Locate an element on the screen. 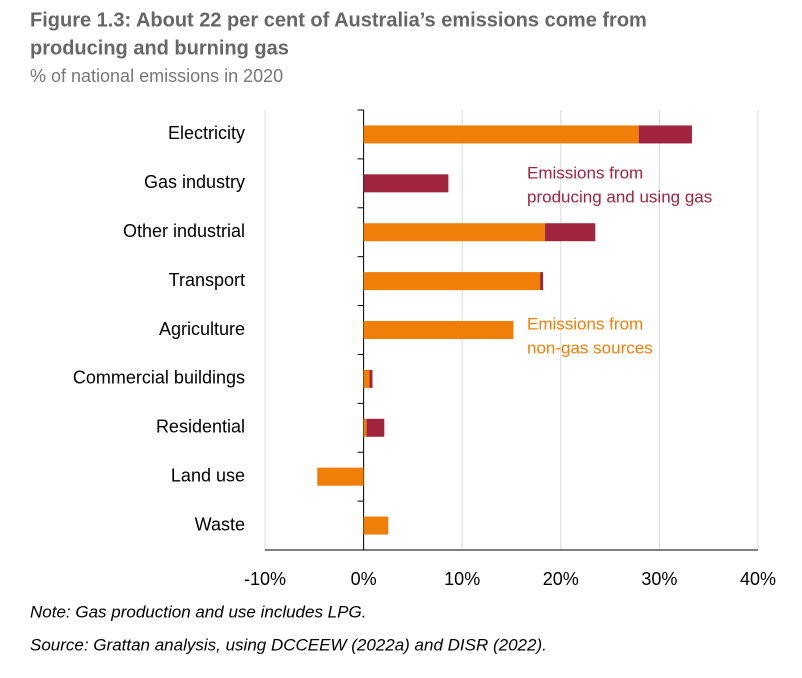  x-tick-label: 20% is located at coordinates (561, 579).